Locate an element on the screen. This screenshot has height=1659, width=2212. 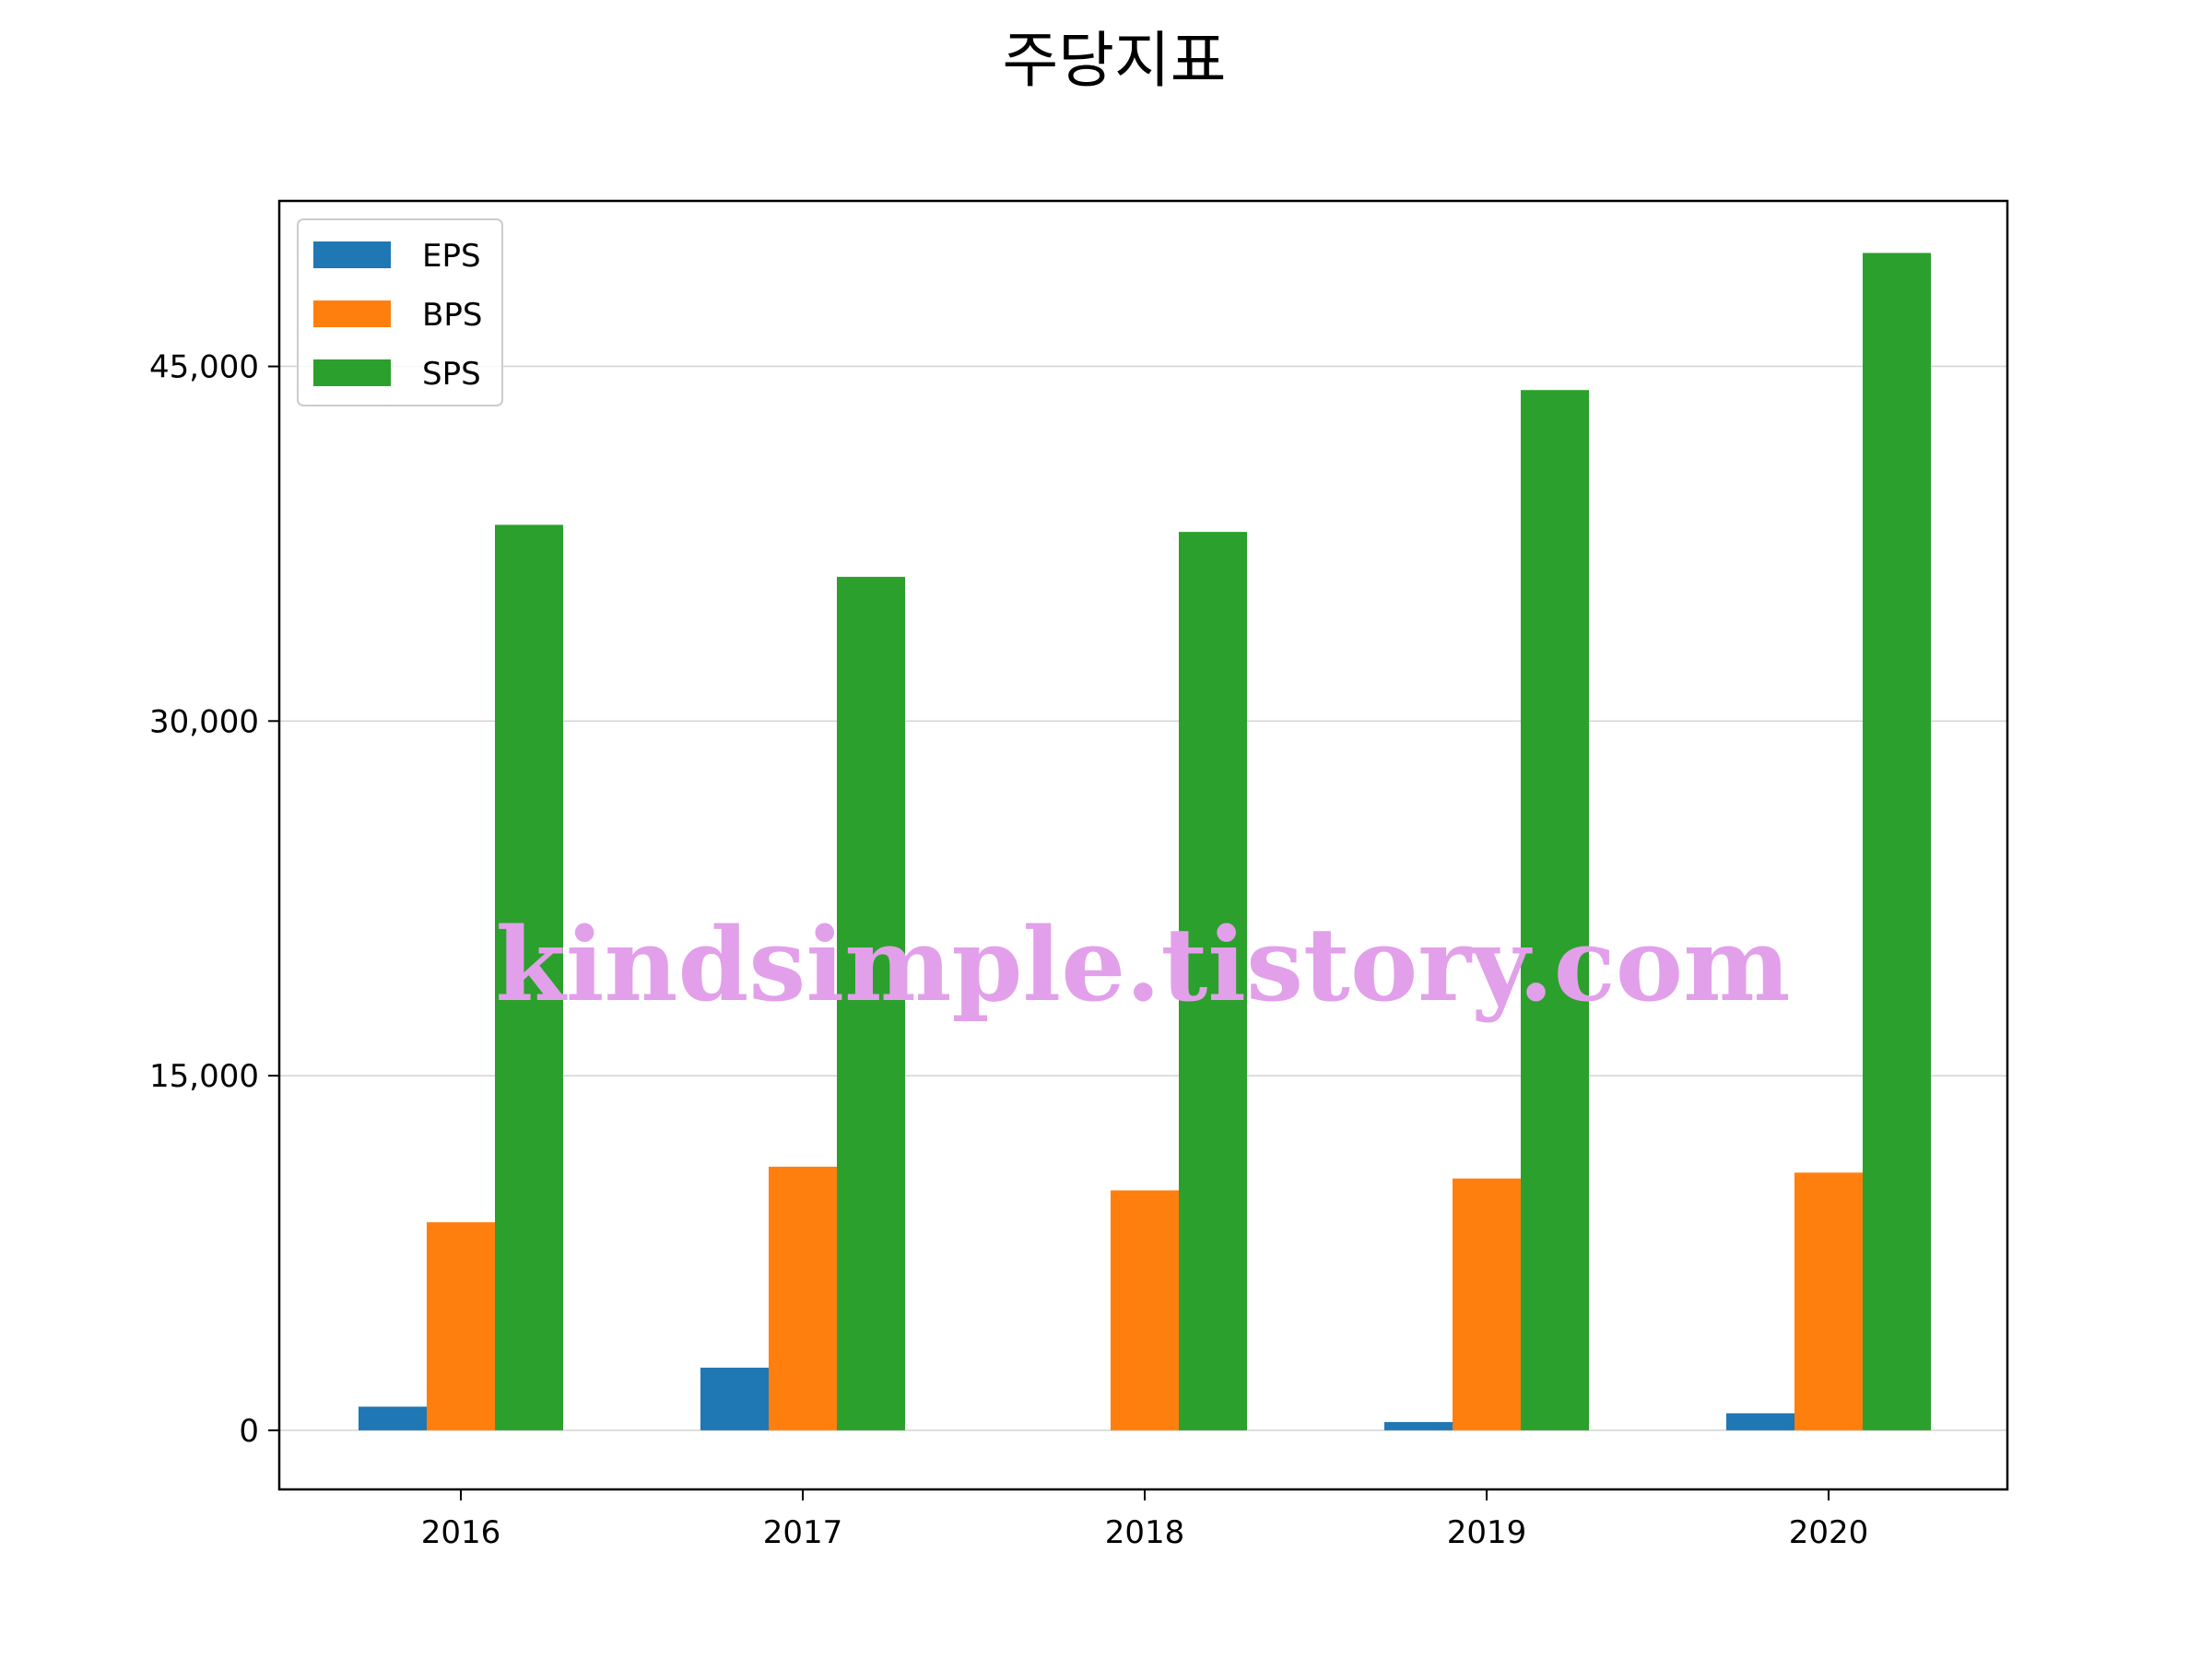
bar-bps-2018 is located at coordinates (1145, 1310).